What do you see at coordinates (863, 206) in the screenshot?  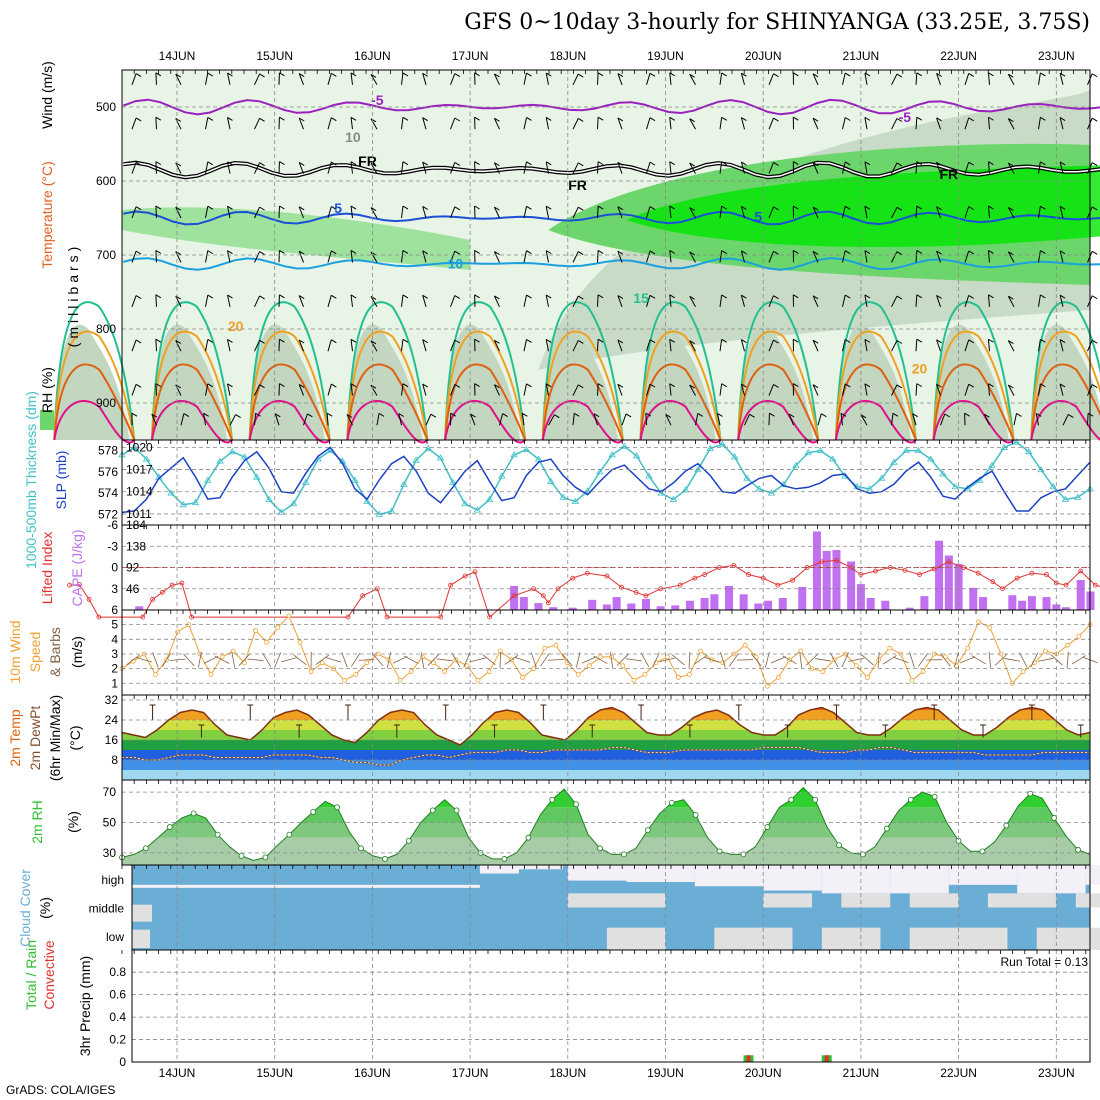 I see `rh-bright-band` at bounding box center [863, 206].